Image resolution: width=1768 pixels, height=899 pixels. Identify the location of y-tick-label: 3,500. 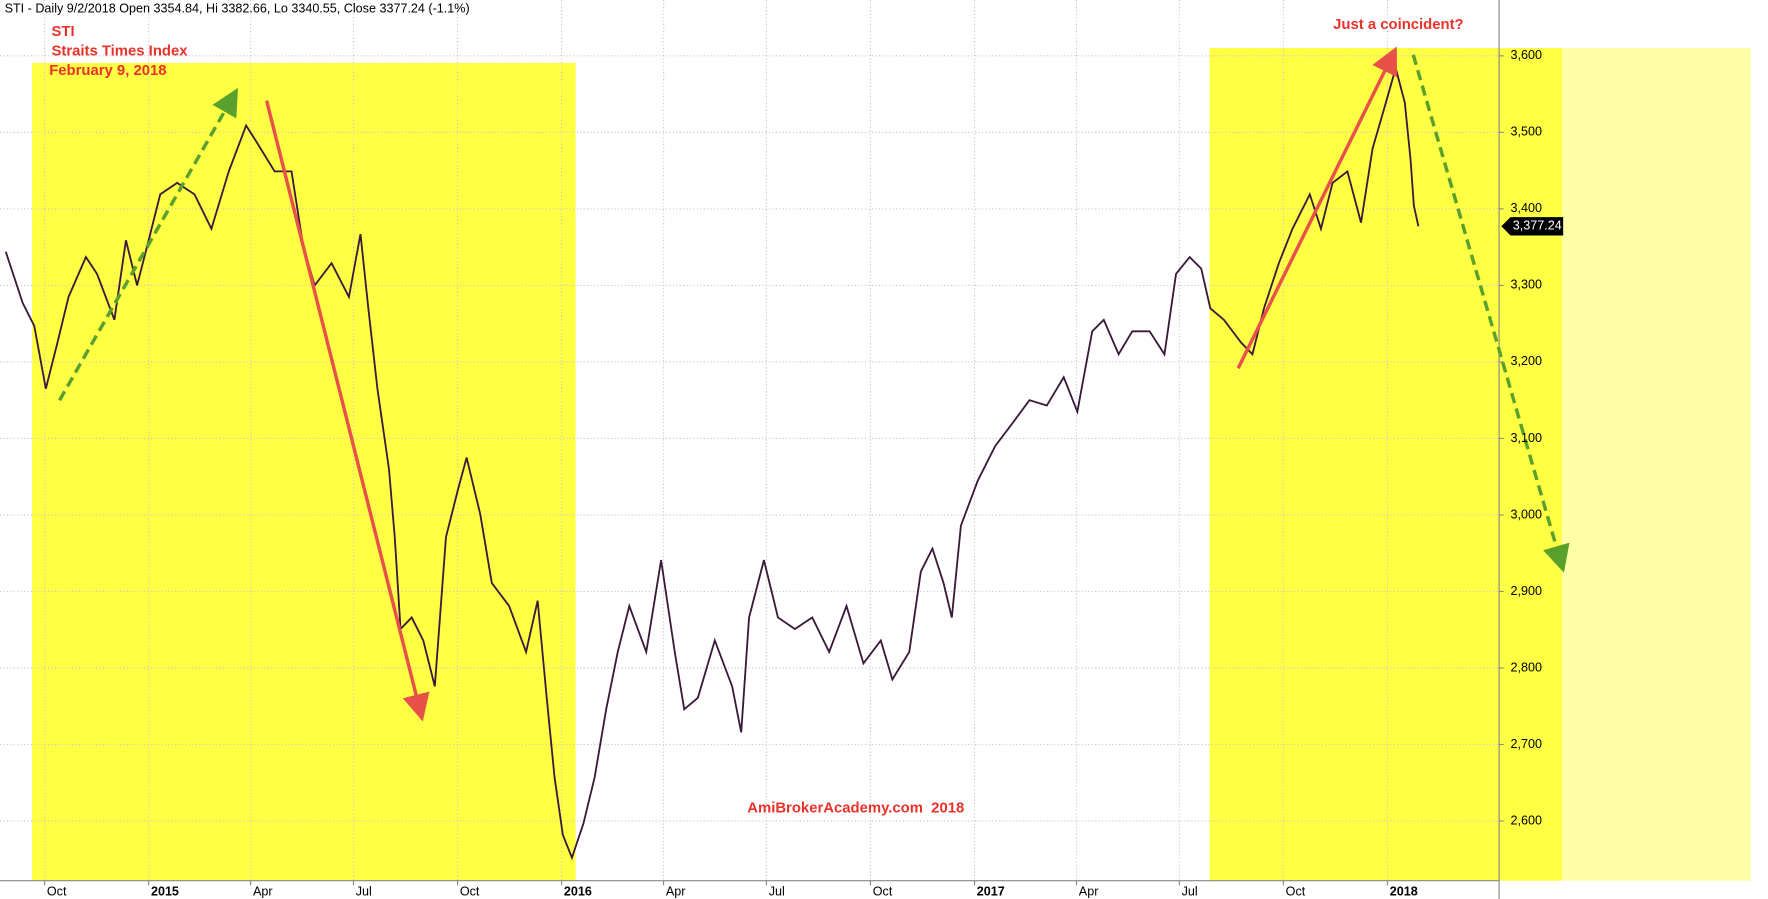
(1526, 132).